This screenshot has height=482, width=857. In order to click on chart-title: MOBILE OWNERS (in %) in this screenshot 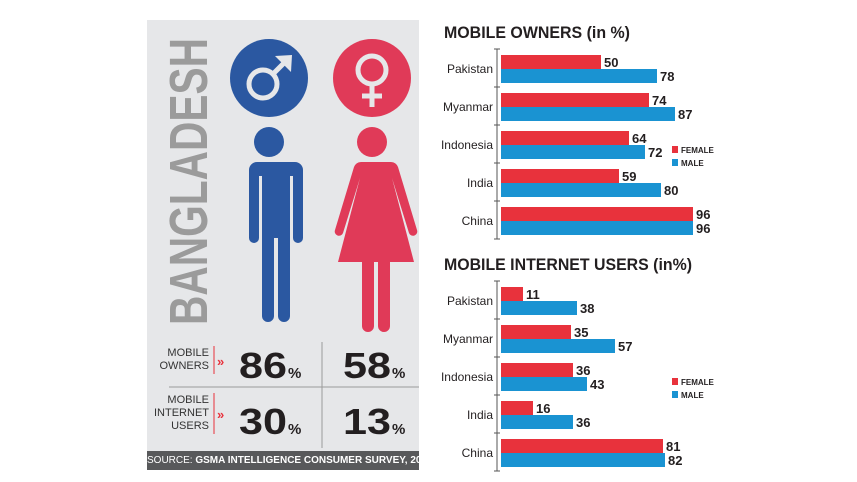, I will do `click(537, 32)`.